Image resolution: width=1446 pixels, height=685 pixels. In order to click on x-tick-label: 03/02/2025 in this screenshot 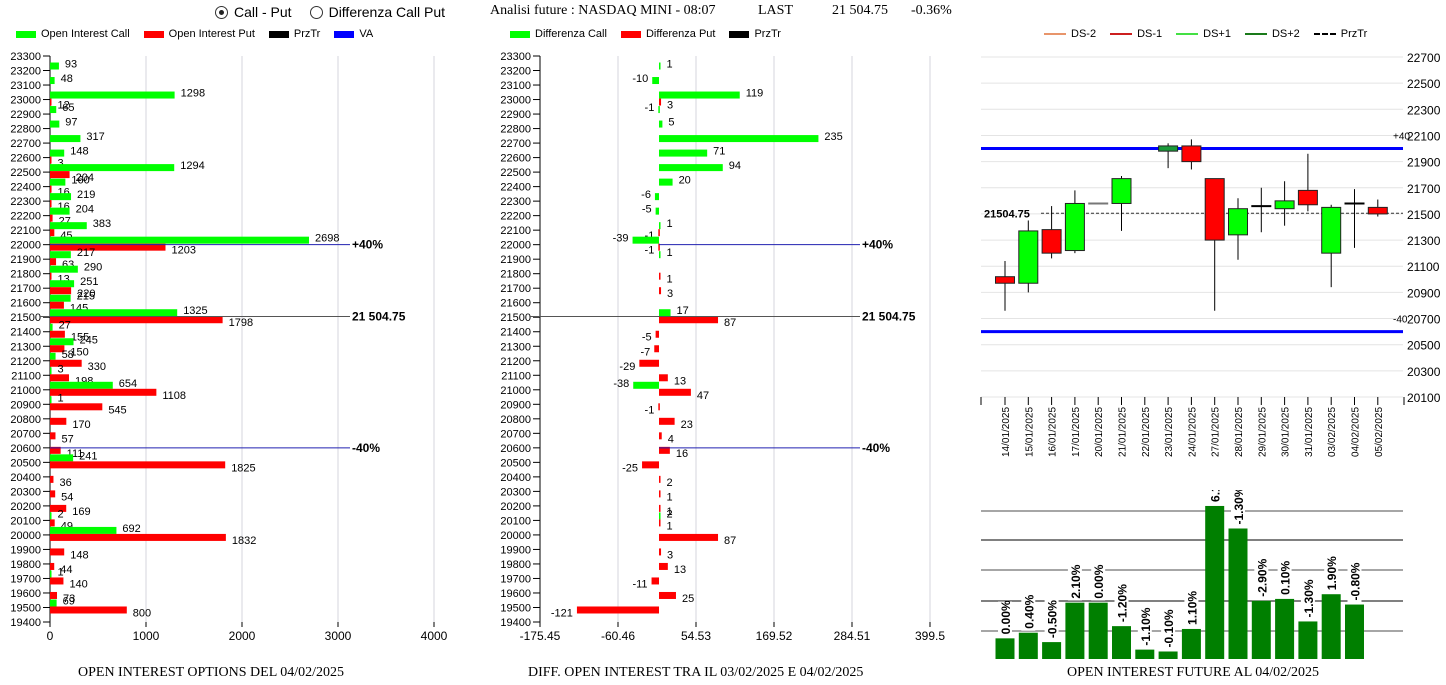, I will do `click(1332, 432)`.